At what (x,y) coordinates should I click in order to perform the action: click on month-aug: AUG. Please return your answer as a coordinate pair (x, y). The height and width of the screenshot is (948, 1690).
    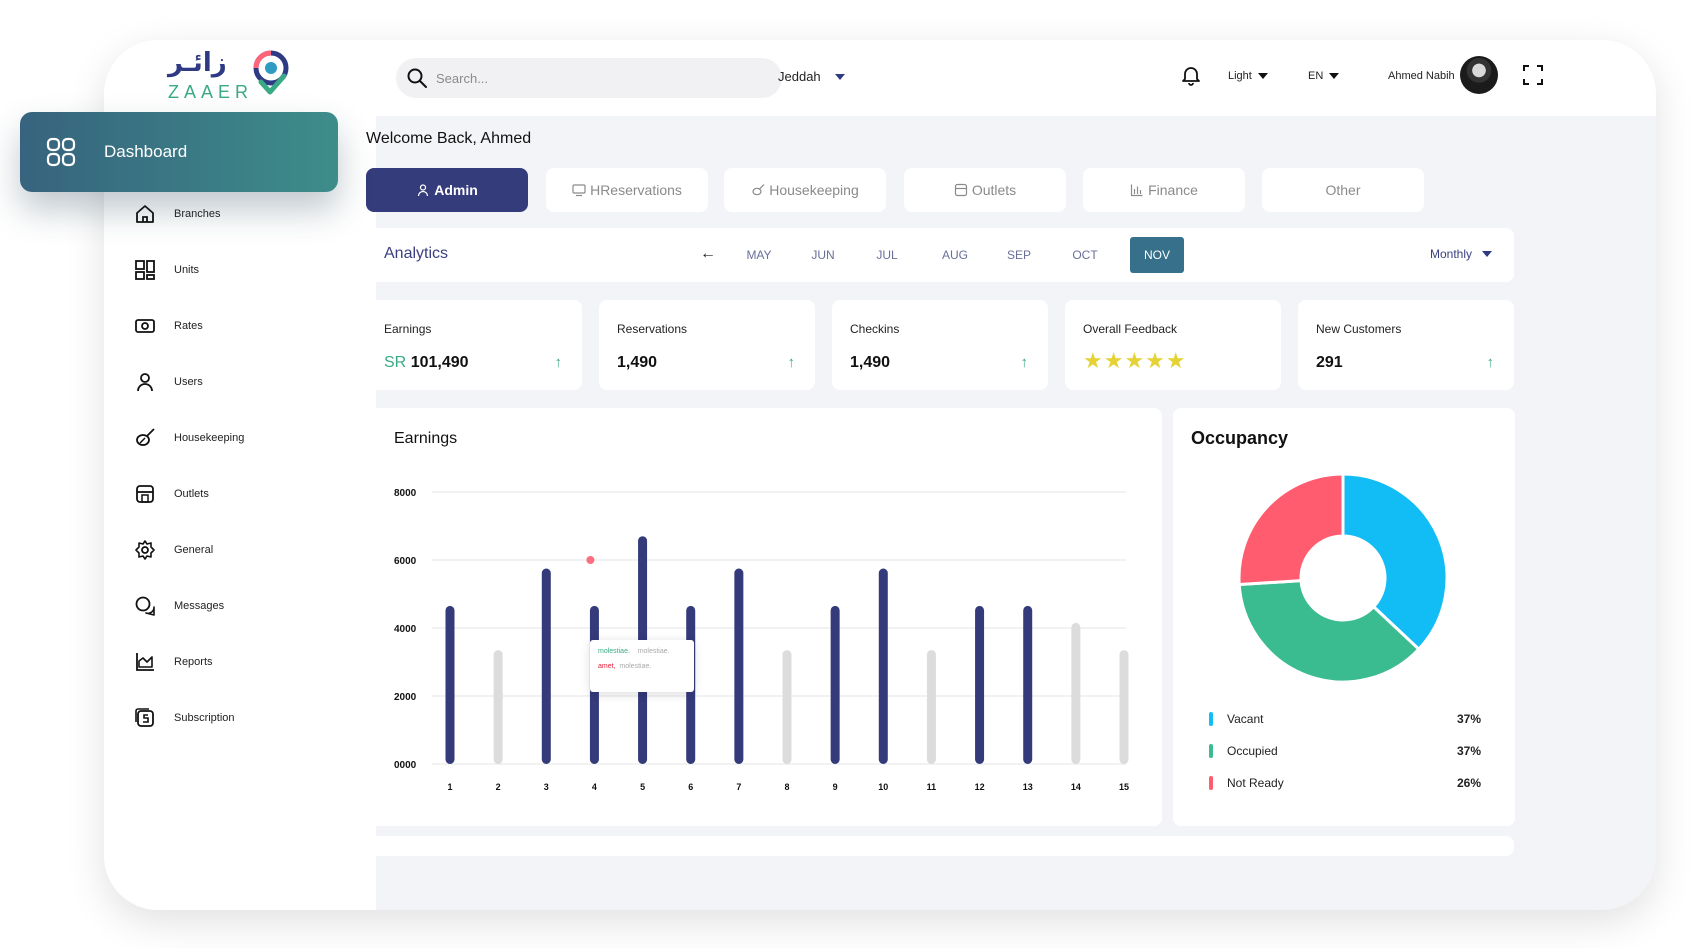
    Looking at the image, I should click on (954, 255).